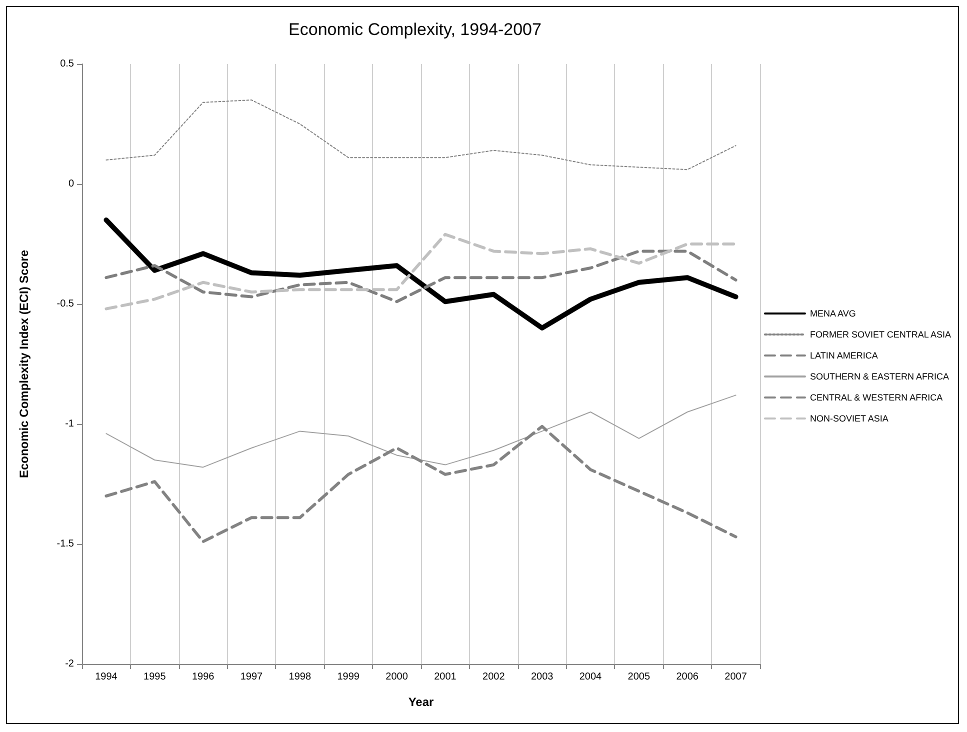 The image size is (967, 732). I want to click on x-tick-label: 1999, so click(348, 677).